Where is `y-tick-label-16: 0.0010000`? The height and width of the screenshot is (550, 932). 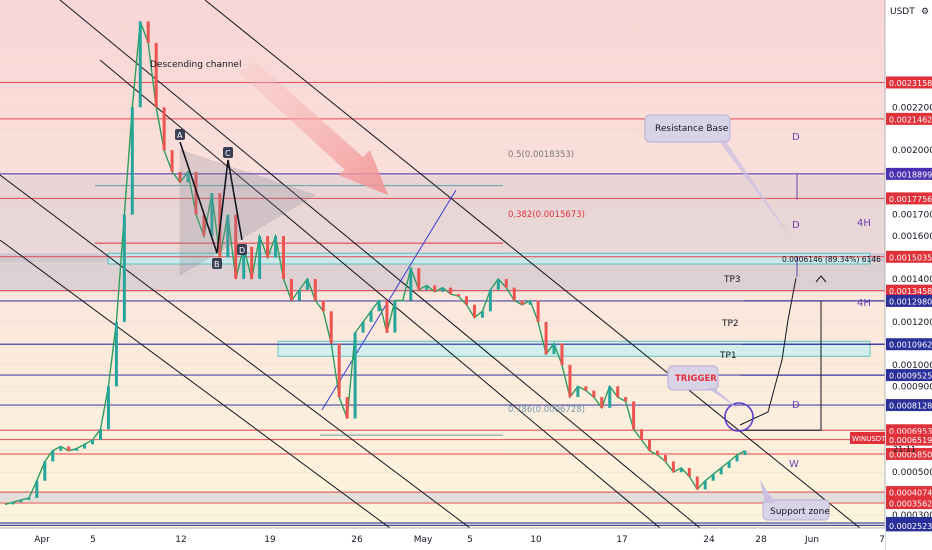 y-tick-label-16: 0.0010000 is located at coordinates (912, 366).